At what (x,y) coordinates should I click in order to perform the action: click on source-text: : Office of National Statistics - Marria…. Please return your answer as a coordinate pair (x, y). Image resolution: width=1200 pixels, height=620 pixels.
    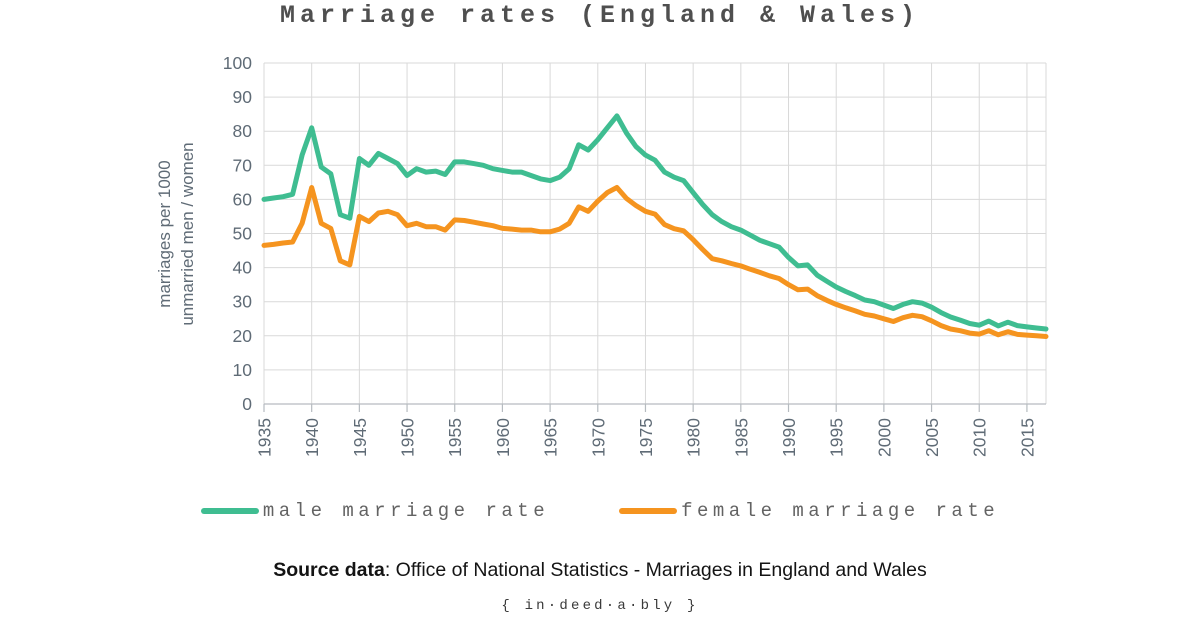
    Looking at the image, I should click on (655, 570).